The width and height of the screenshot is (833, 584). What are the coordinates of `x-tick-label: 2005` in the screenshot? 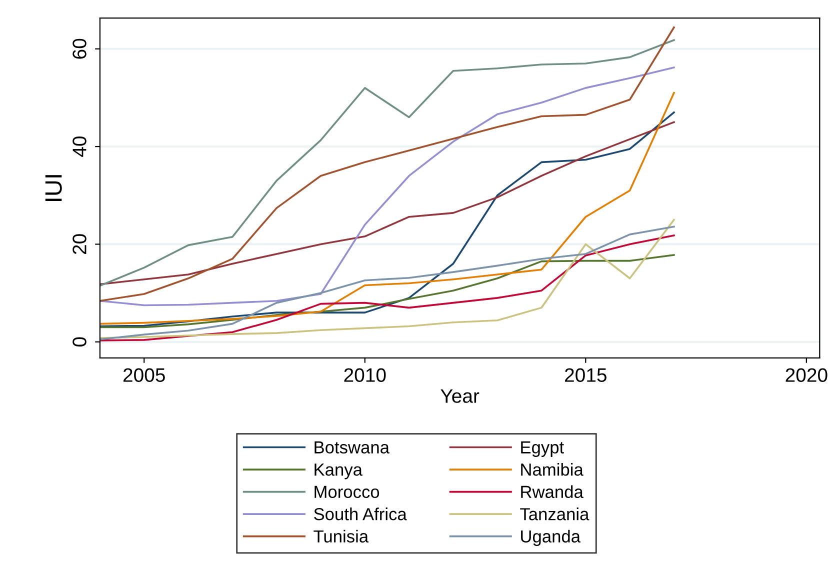 It's located at (144, 375).